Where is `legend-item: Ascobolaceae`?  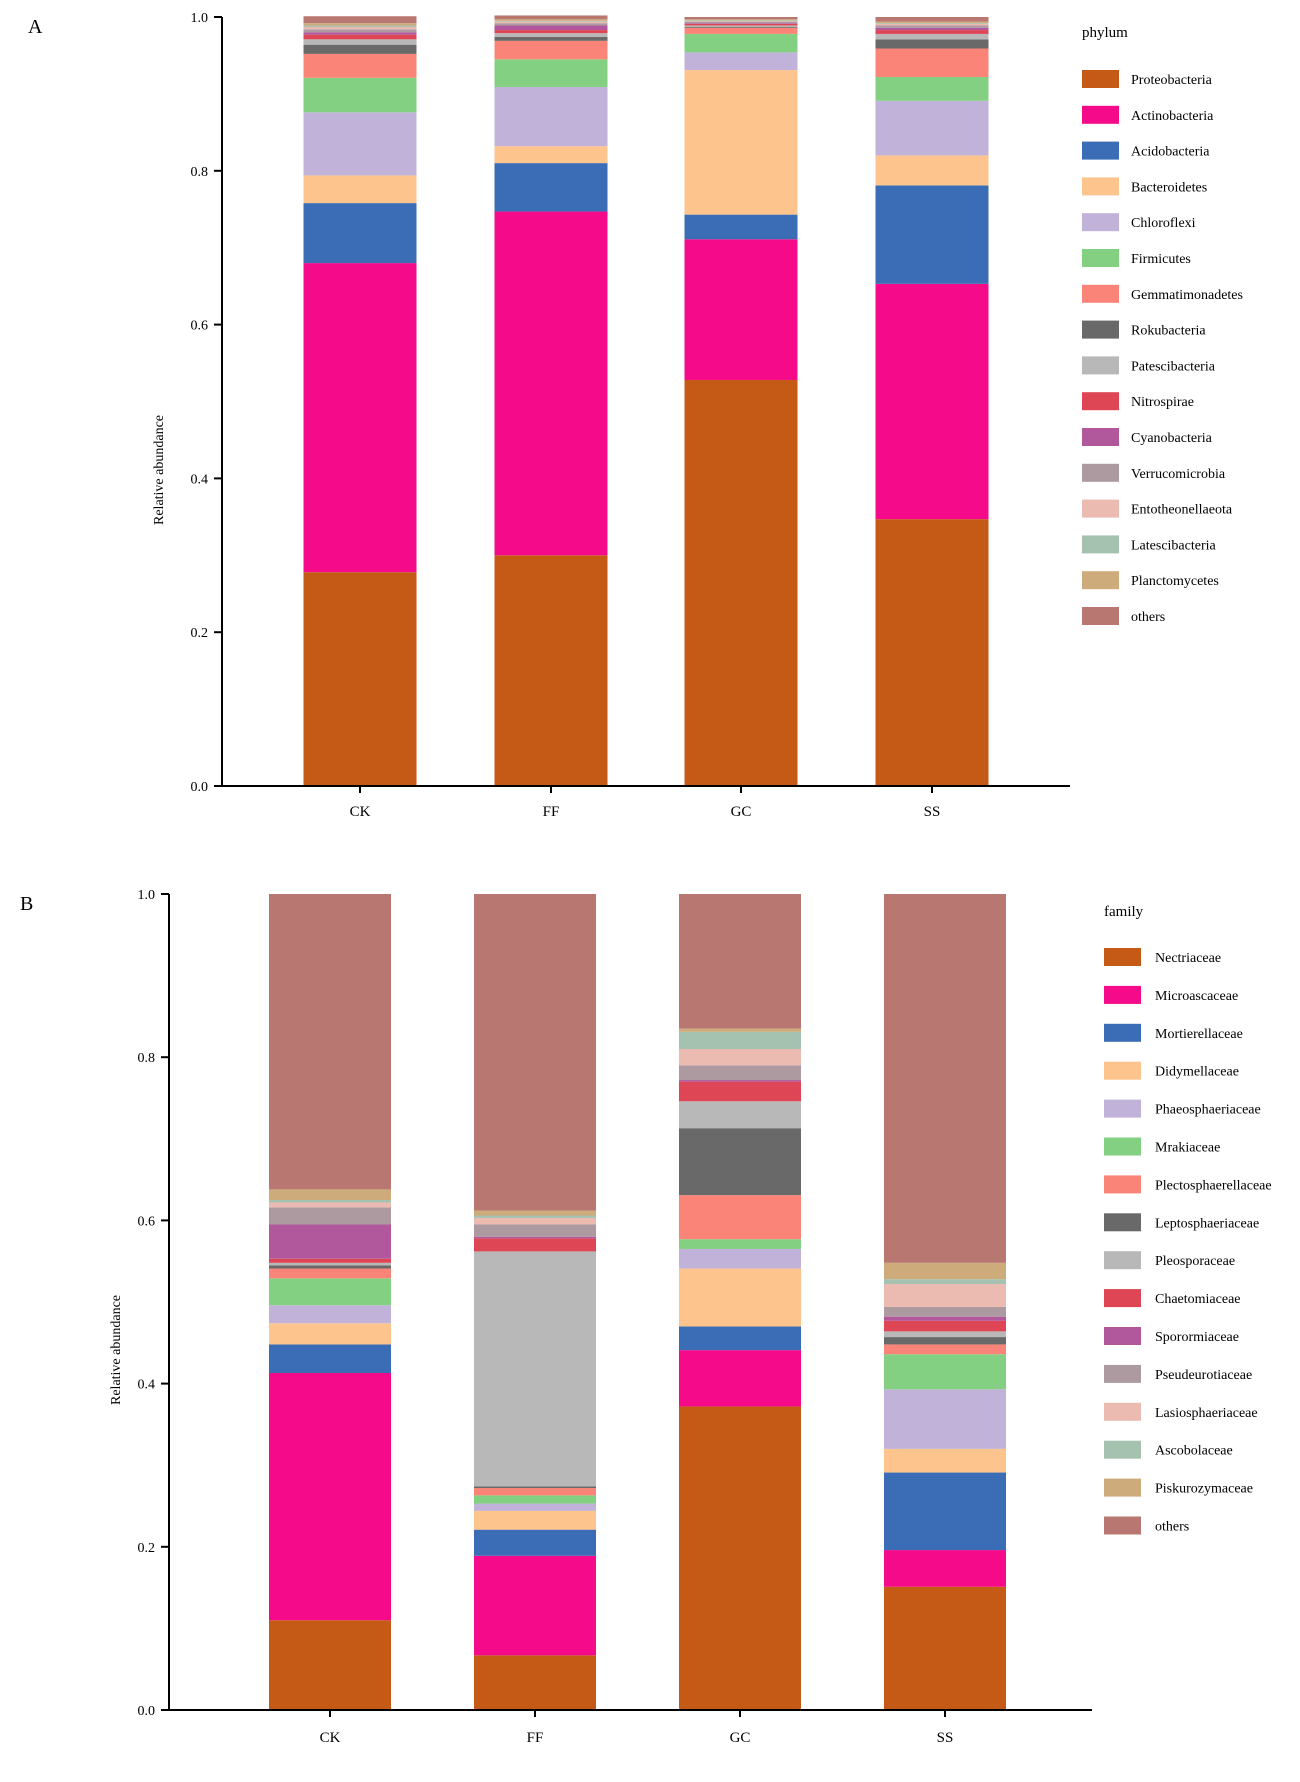
legend-item: Ascobolaceae is located at coordinates (1168, 1449).